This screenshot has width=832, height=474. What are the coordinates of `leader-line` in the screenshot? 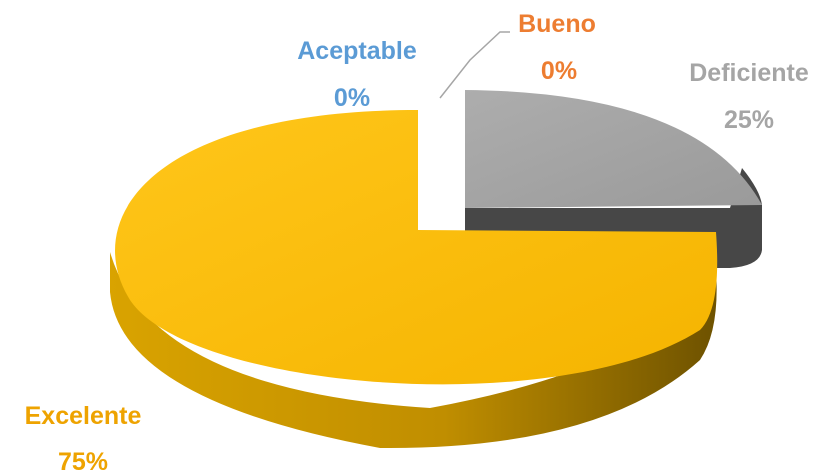 It's located at (474, 65).